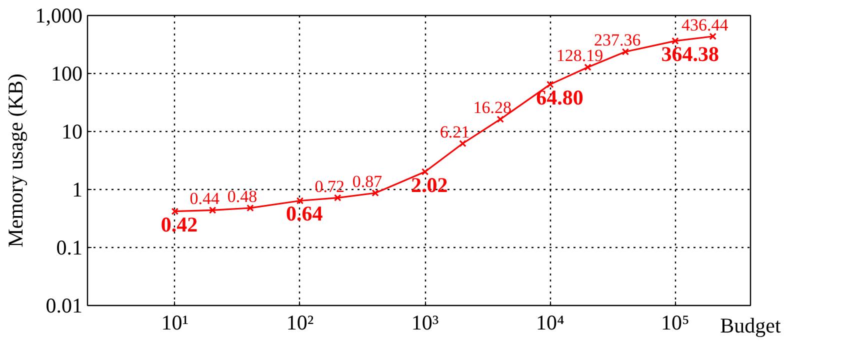 The image size is (855, 348). What do you see at coordinates (205, 198) in the screenshot?
I see `data-label: 0.44` at bounding box center [205, 198].